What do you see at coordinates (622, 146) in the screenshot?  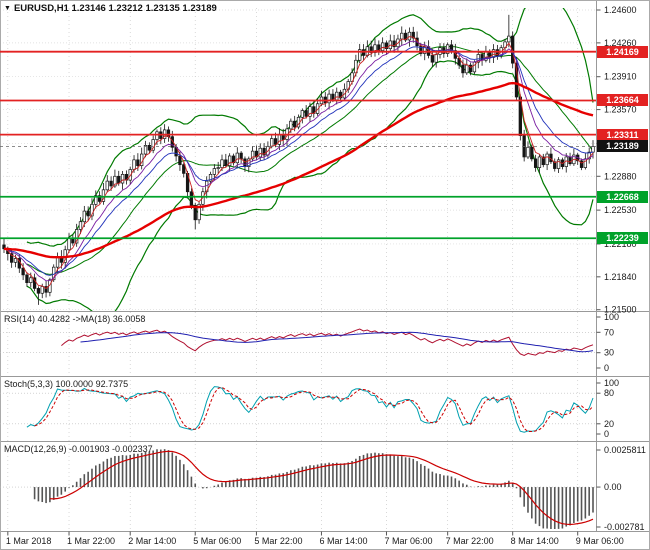 I see `price-level-badge-current-price: 1.23189` at bounding box center [622, 146].